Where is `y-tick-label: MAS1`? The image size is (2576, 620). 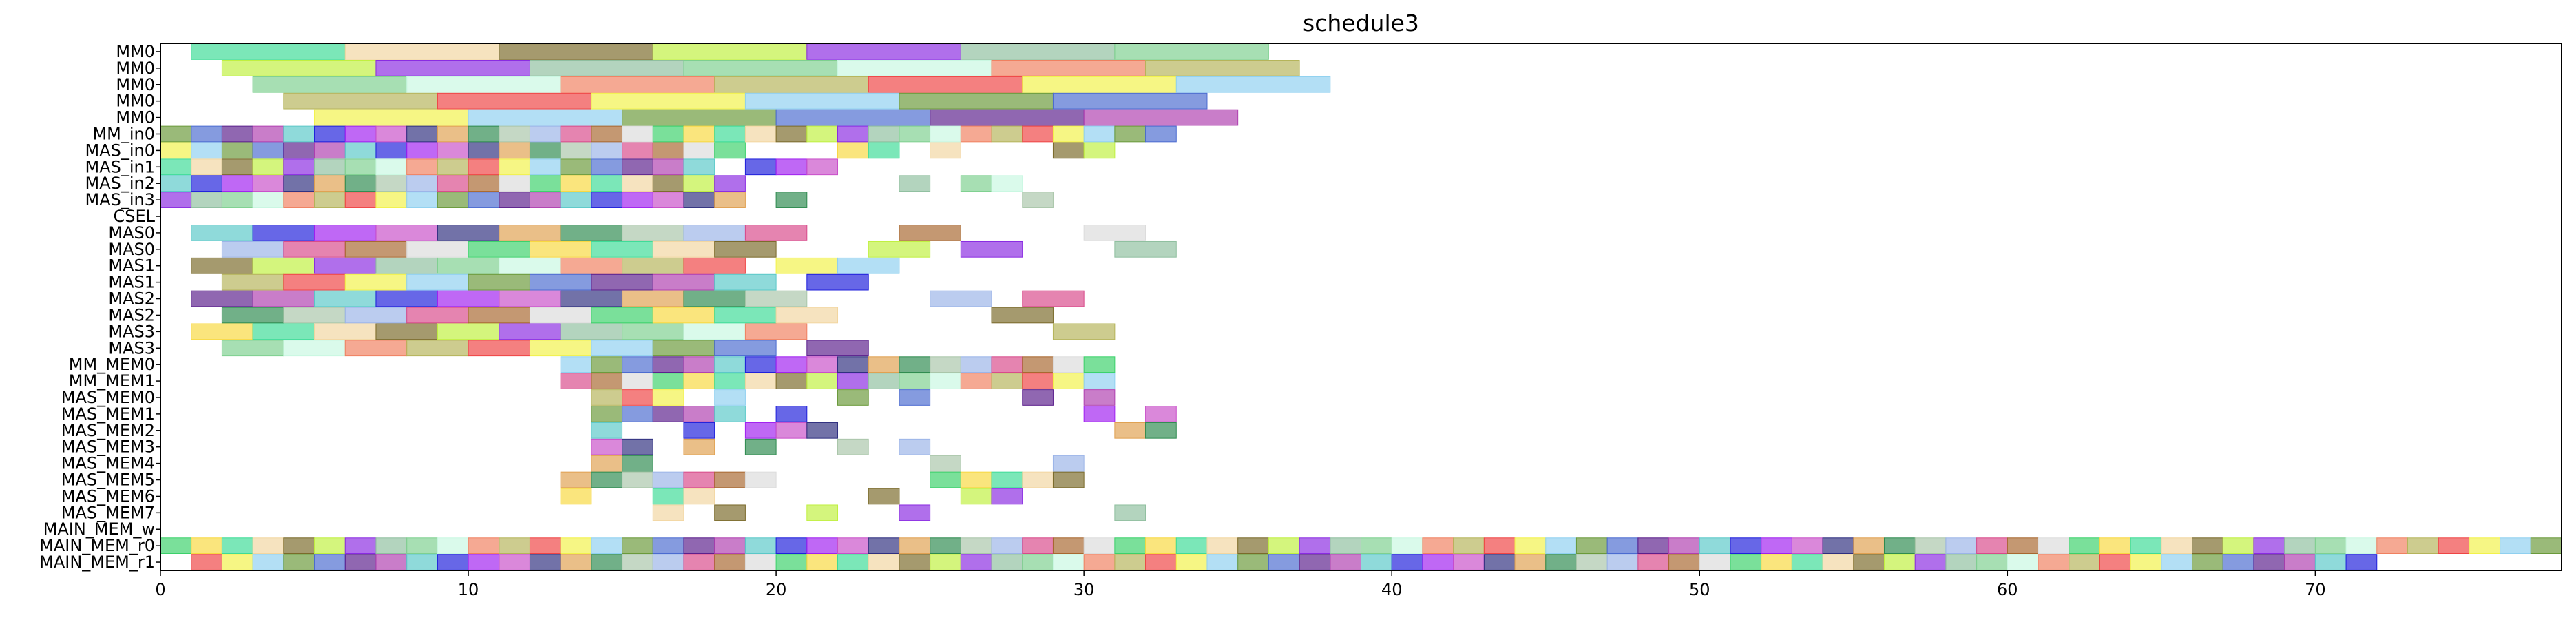
y-tick-label: MAS1 is located at coordinates (131, 266).